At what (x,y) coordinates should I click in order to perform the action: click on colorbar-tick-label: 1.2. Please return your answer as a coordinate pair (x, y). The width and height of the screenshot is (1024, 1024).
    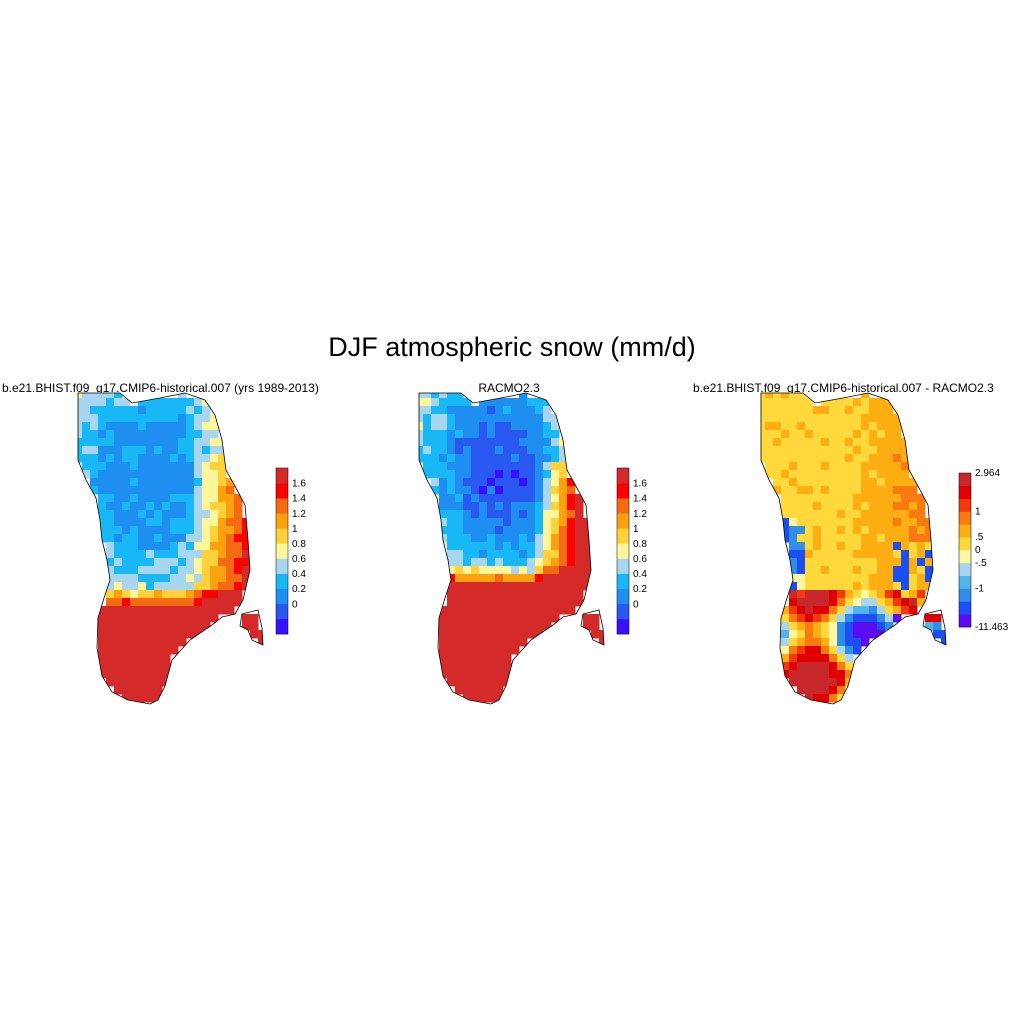
    Looking at the image, I should click on (640, 514).